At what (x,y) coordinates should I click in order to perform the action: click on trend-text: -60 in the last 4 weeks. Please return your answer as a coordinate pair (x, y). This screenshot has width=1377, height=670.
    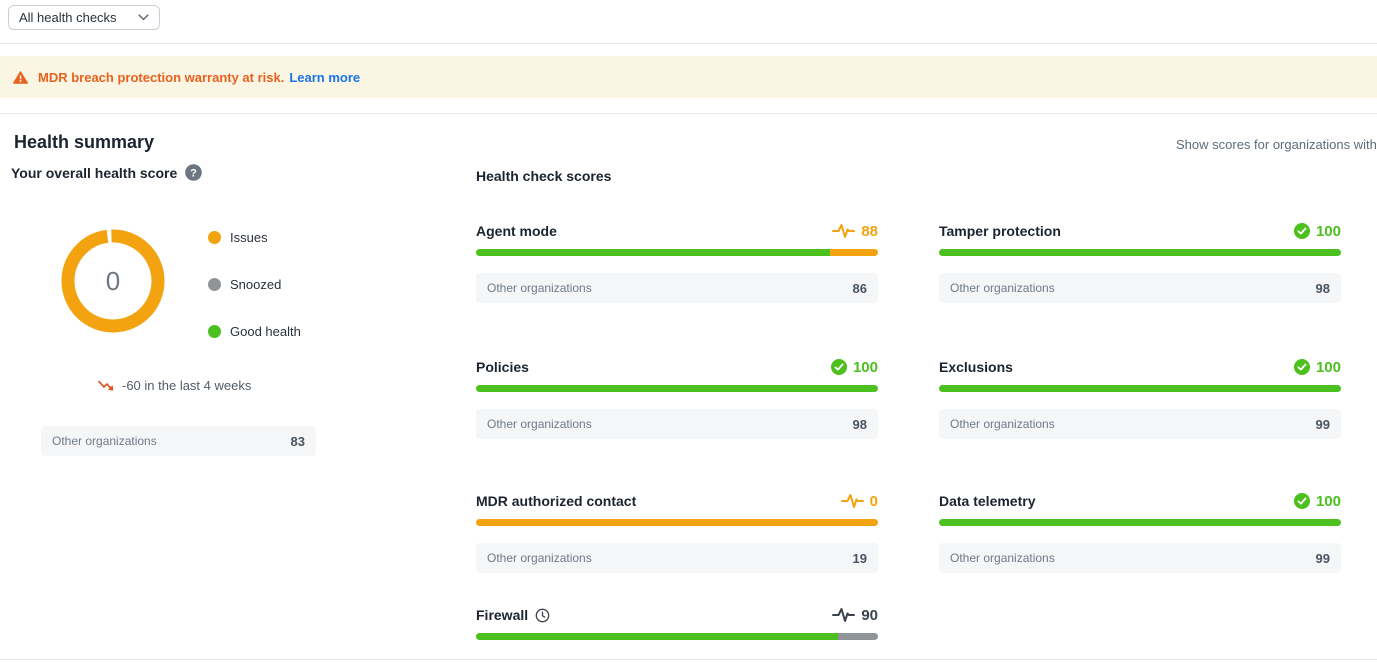
    Looking at the image, I should click on (187, 385).